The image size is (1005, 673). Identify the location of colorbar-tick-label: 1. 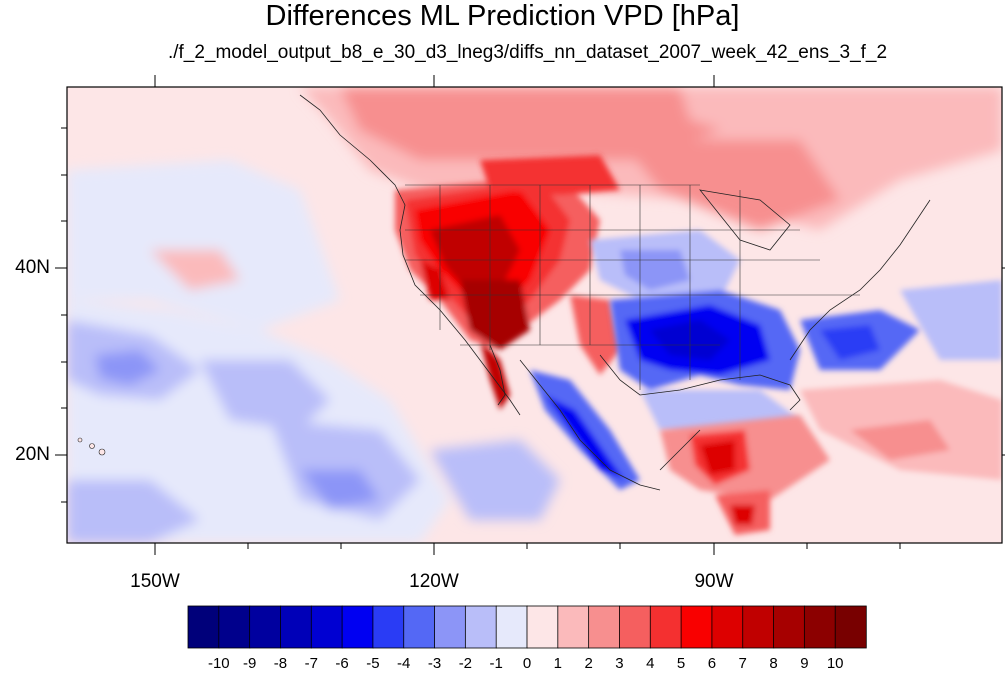
(557, 663).